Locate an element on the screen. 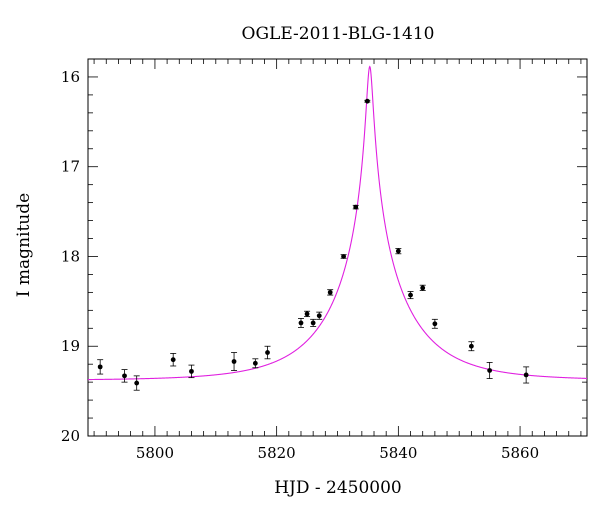 The width and height of the screenshot is (600, 512). y-tick-label: 16 is located at coordinates (70, 77).